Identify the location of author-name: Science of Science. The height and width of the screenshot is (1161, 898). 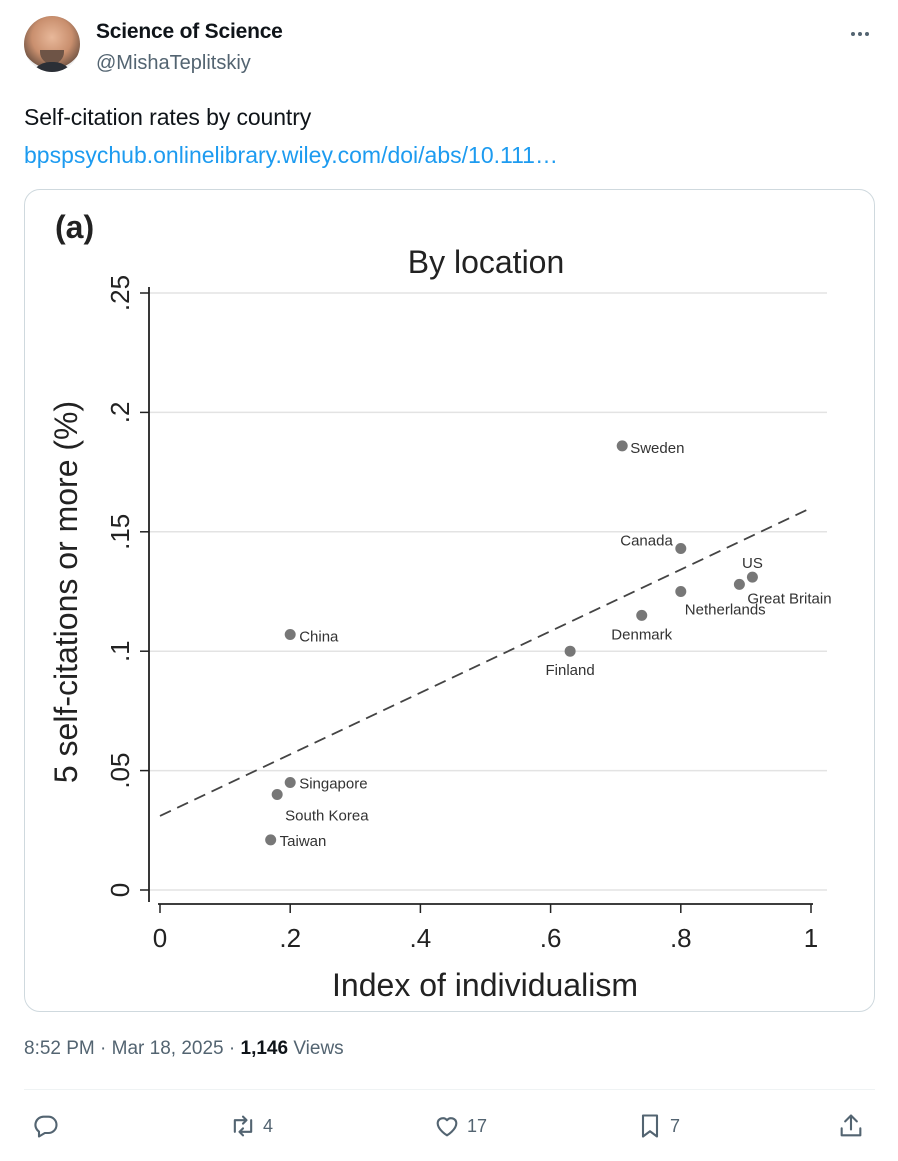
(189, 31).